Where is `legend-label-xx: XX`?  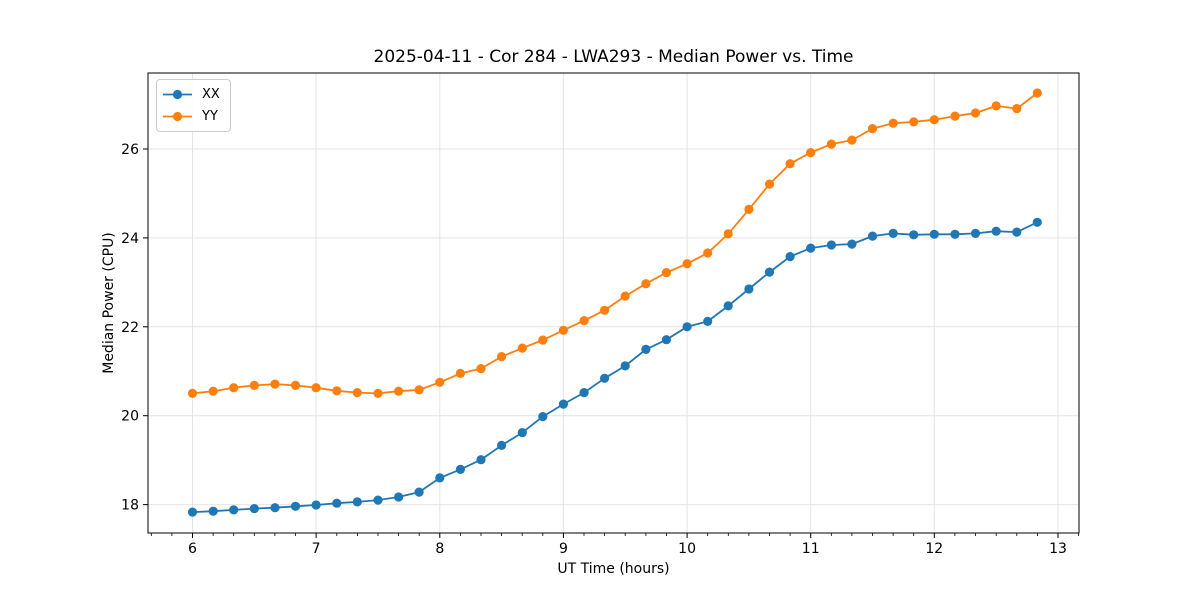 legend-label-xx: XX is located at coordinates (211, 94).